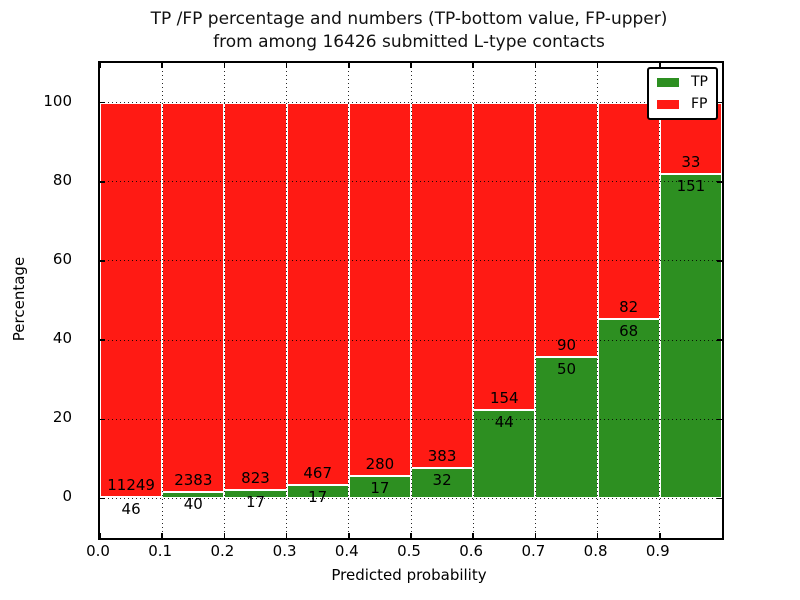 Image resolution: width=800 pixels, height=600 pixels. Describe the element at coordinates (566, 345) in the screenshot. I see `fp-count-label: 90` at that location.